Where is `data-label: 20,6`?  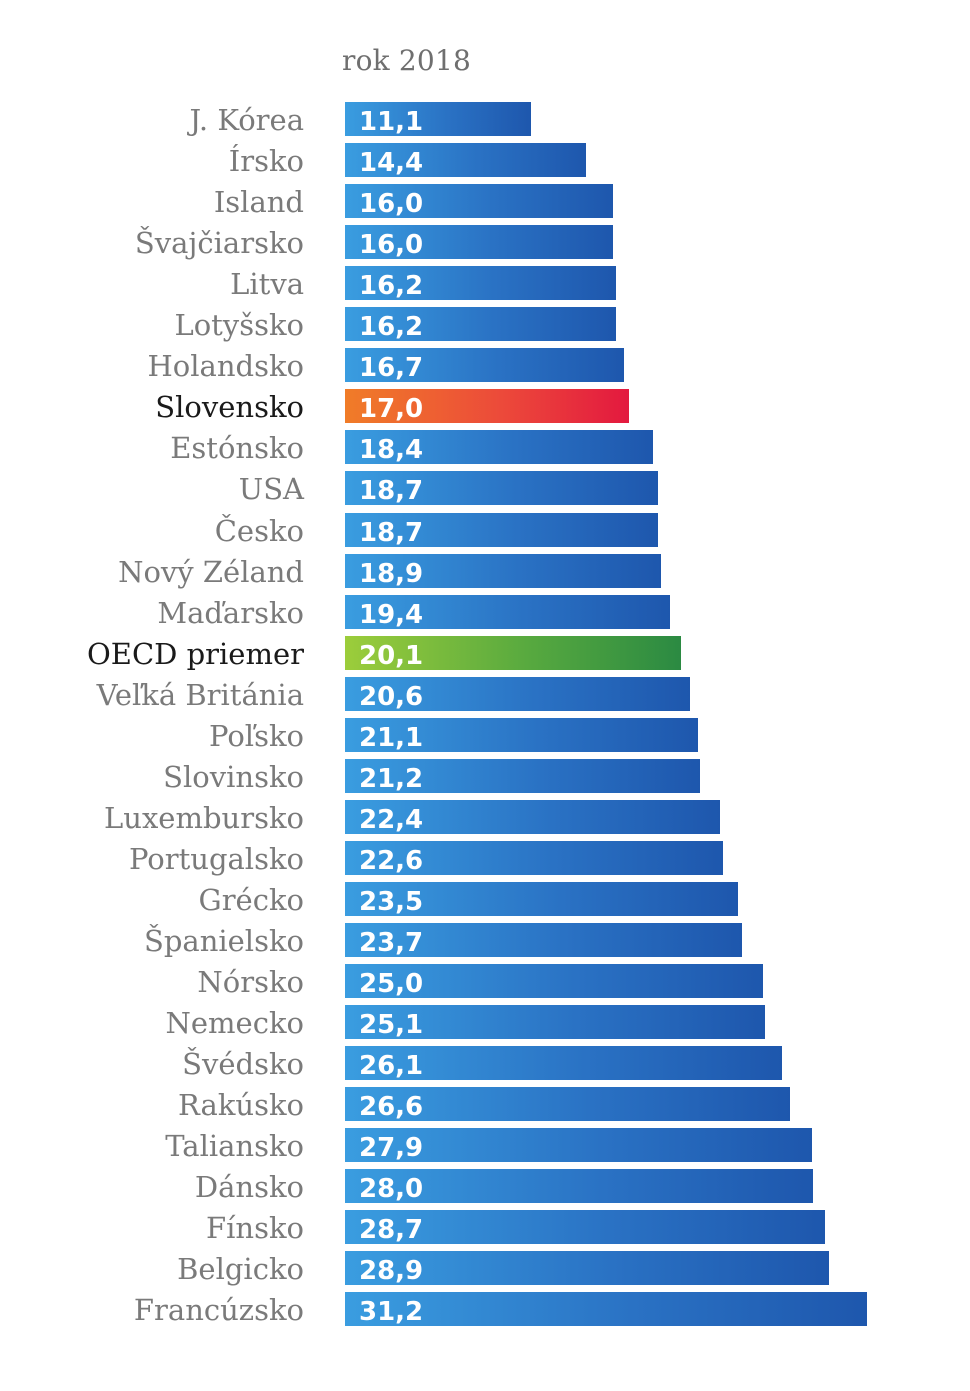 data-label: 20,6 is located at coordinates (391, 697).